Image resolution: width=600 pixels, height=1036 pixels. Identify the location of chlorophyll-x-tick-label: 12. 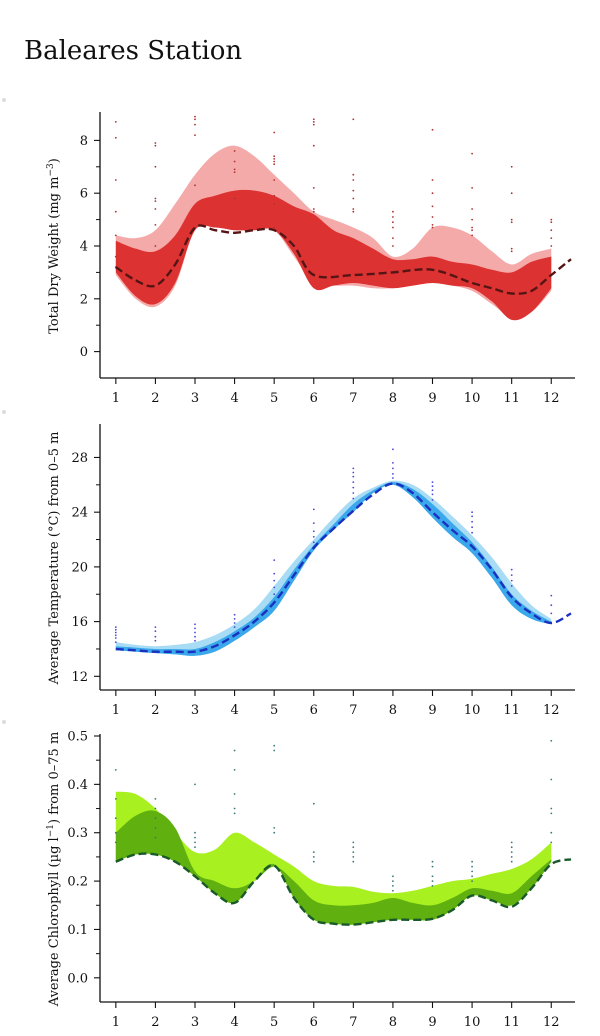
(551, 1022).